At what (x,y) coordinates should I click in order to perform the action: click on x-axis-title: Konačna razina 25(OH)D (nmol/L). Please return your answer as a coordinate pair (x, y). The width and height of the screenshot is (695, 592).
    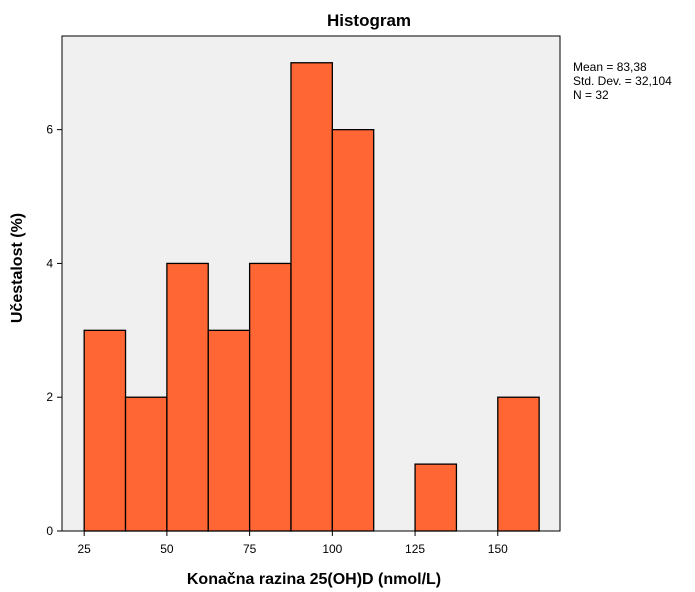
    Looking at the image, I should click on (314, 579).